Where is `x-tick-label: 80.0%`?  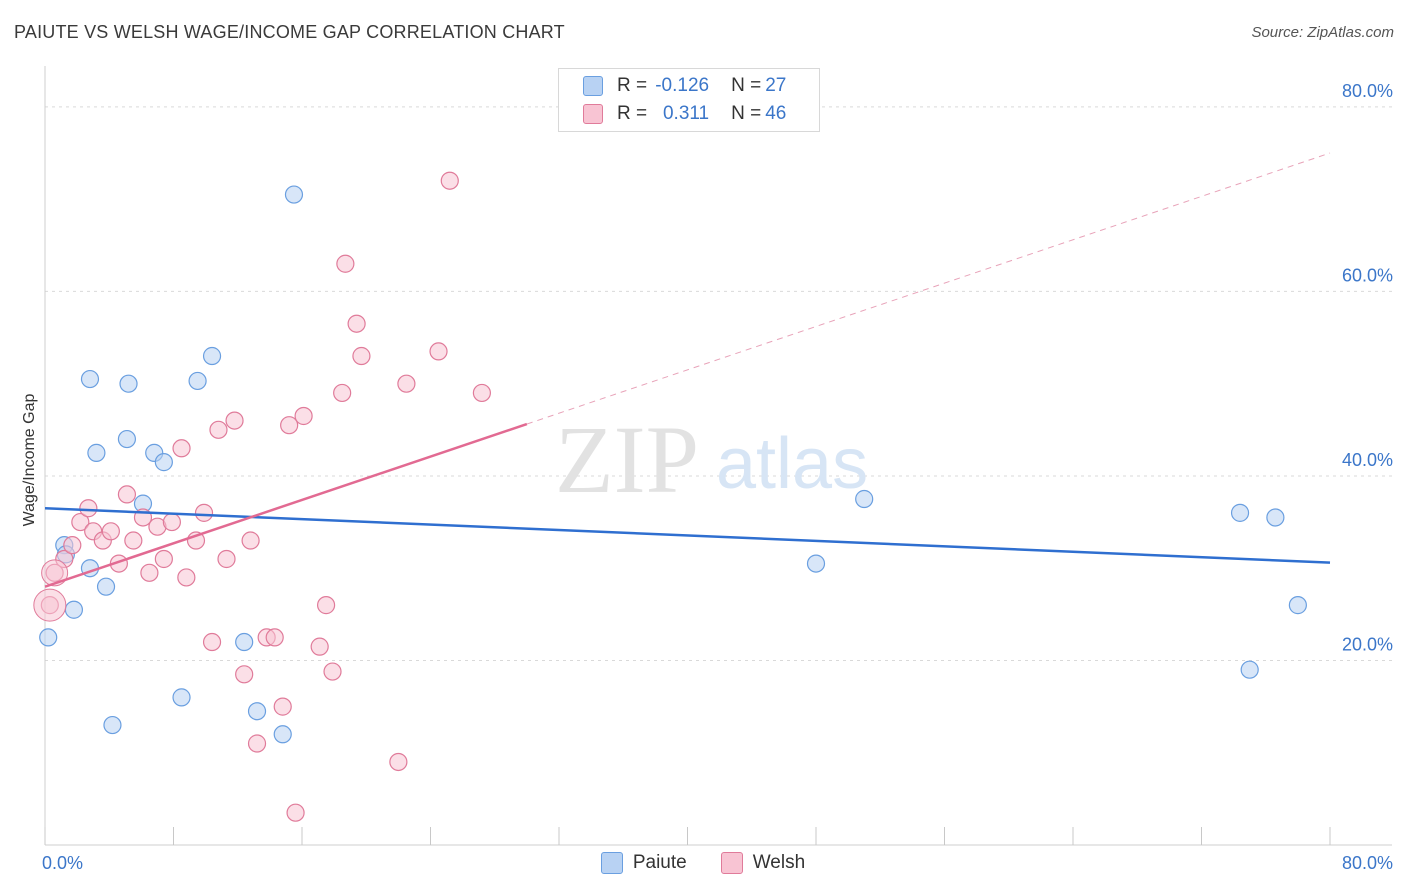 x-tick-label: 80.0% is located at coordinates (1367, 863).